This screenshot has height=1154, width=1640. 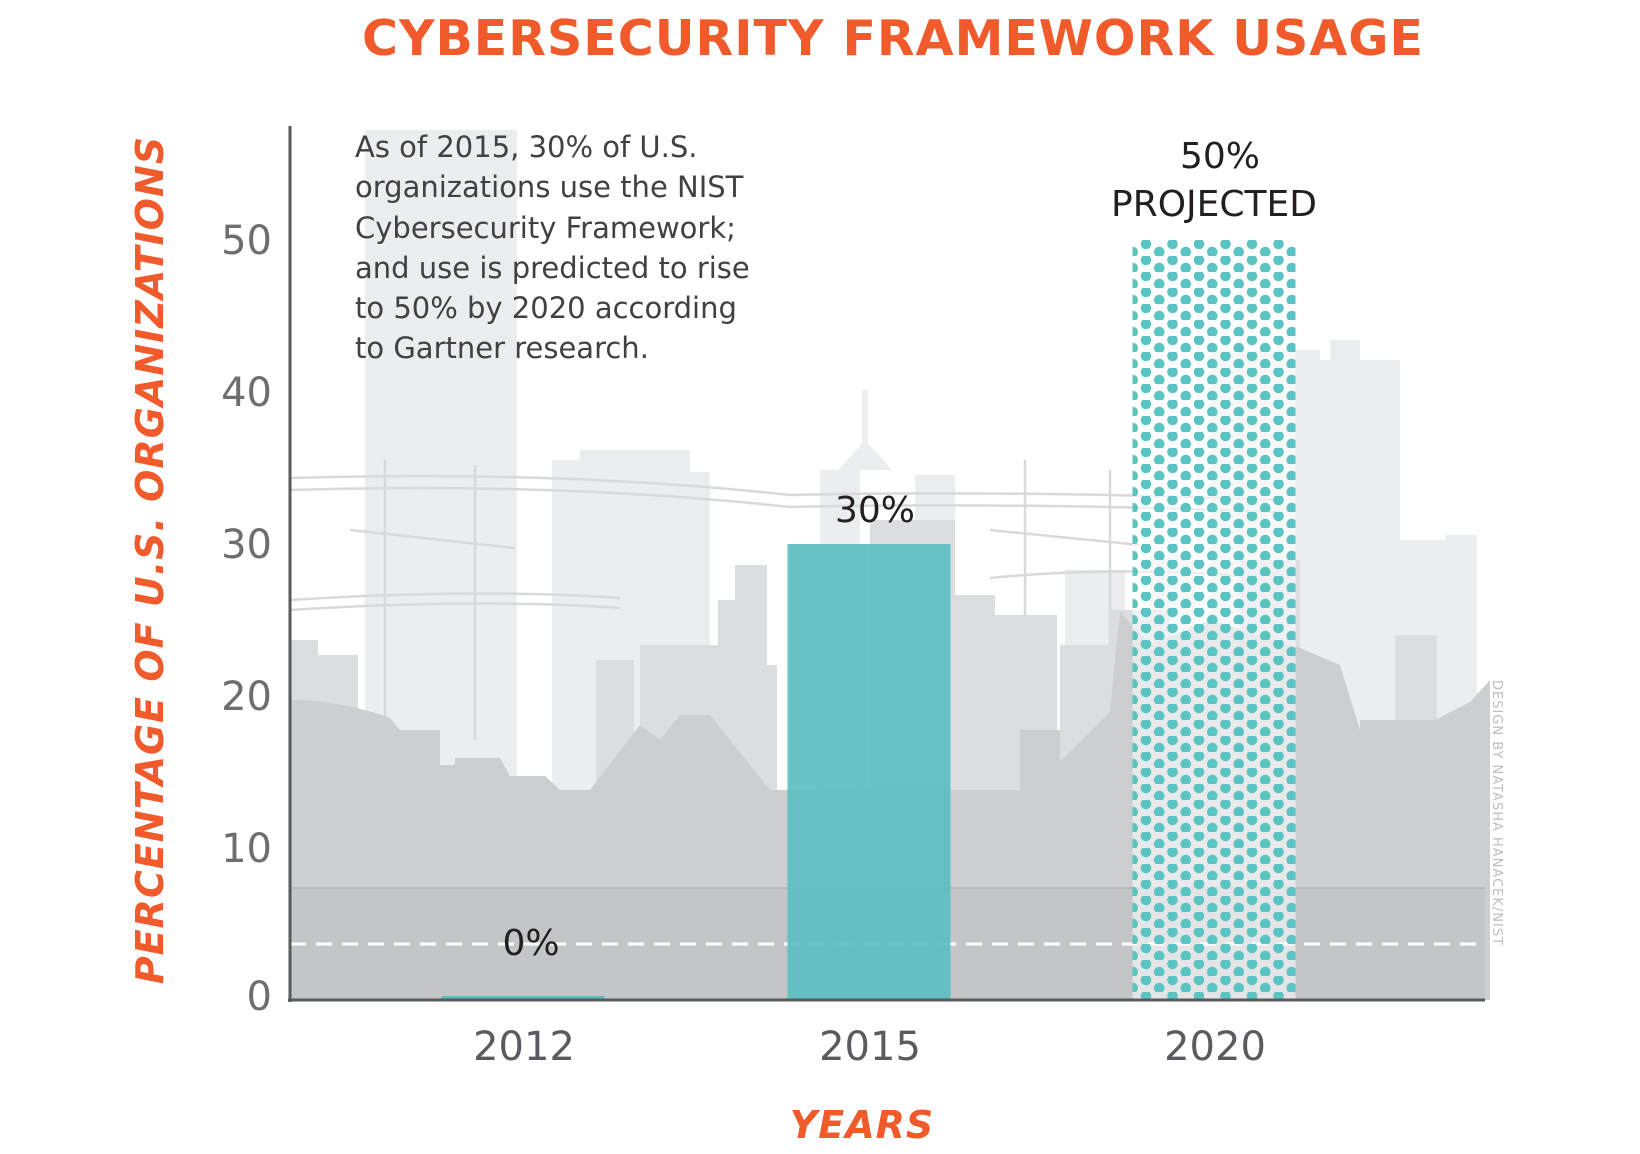 I want to click on y-axis-ticks: 0 10 20 30 40 50, so click(x=246, y=619).